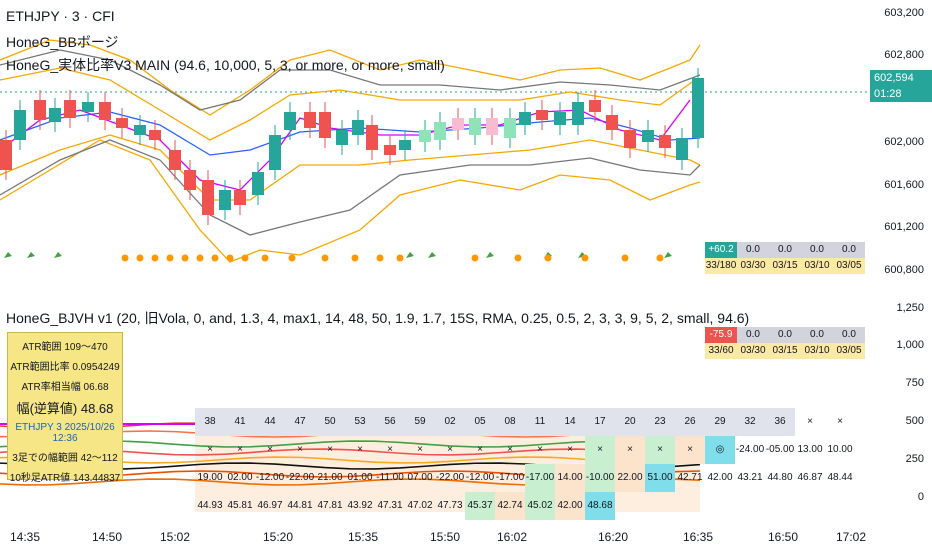  Describe the element at coordinates (445, 537) in the screenshot. I see `time-tick: 15:50` at that location.